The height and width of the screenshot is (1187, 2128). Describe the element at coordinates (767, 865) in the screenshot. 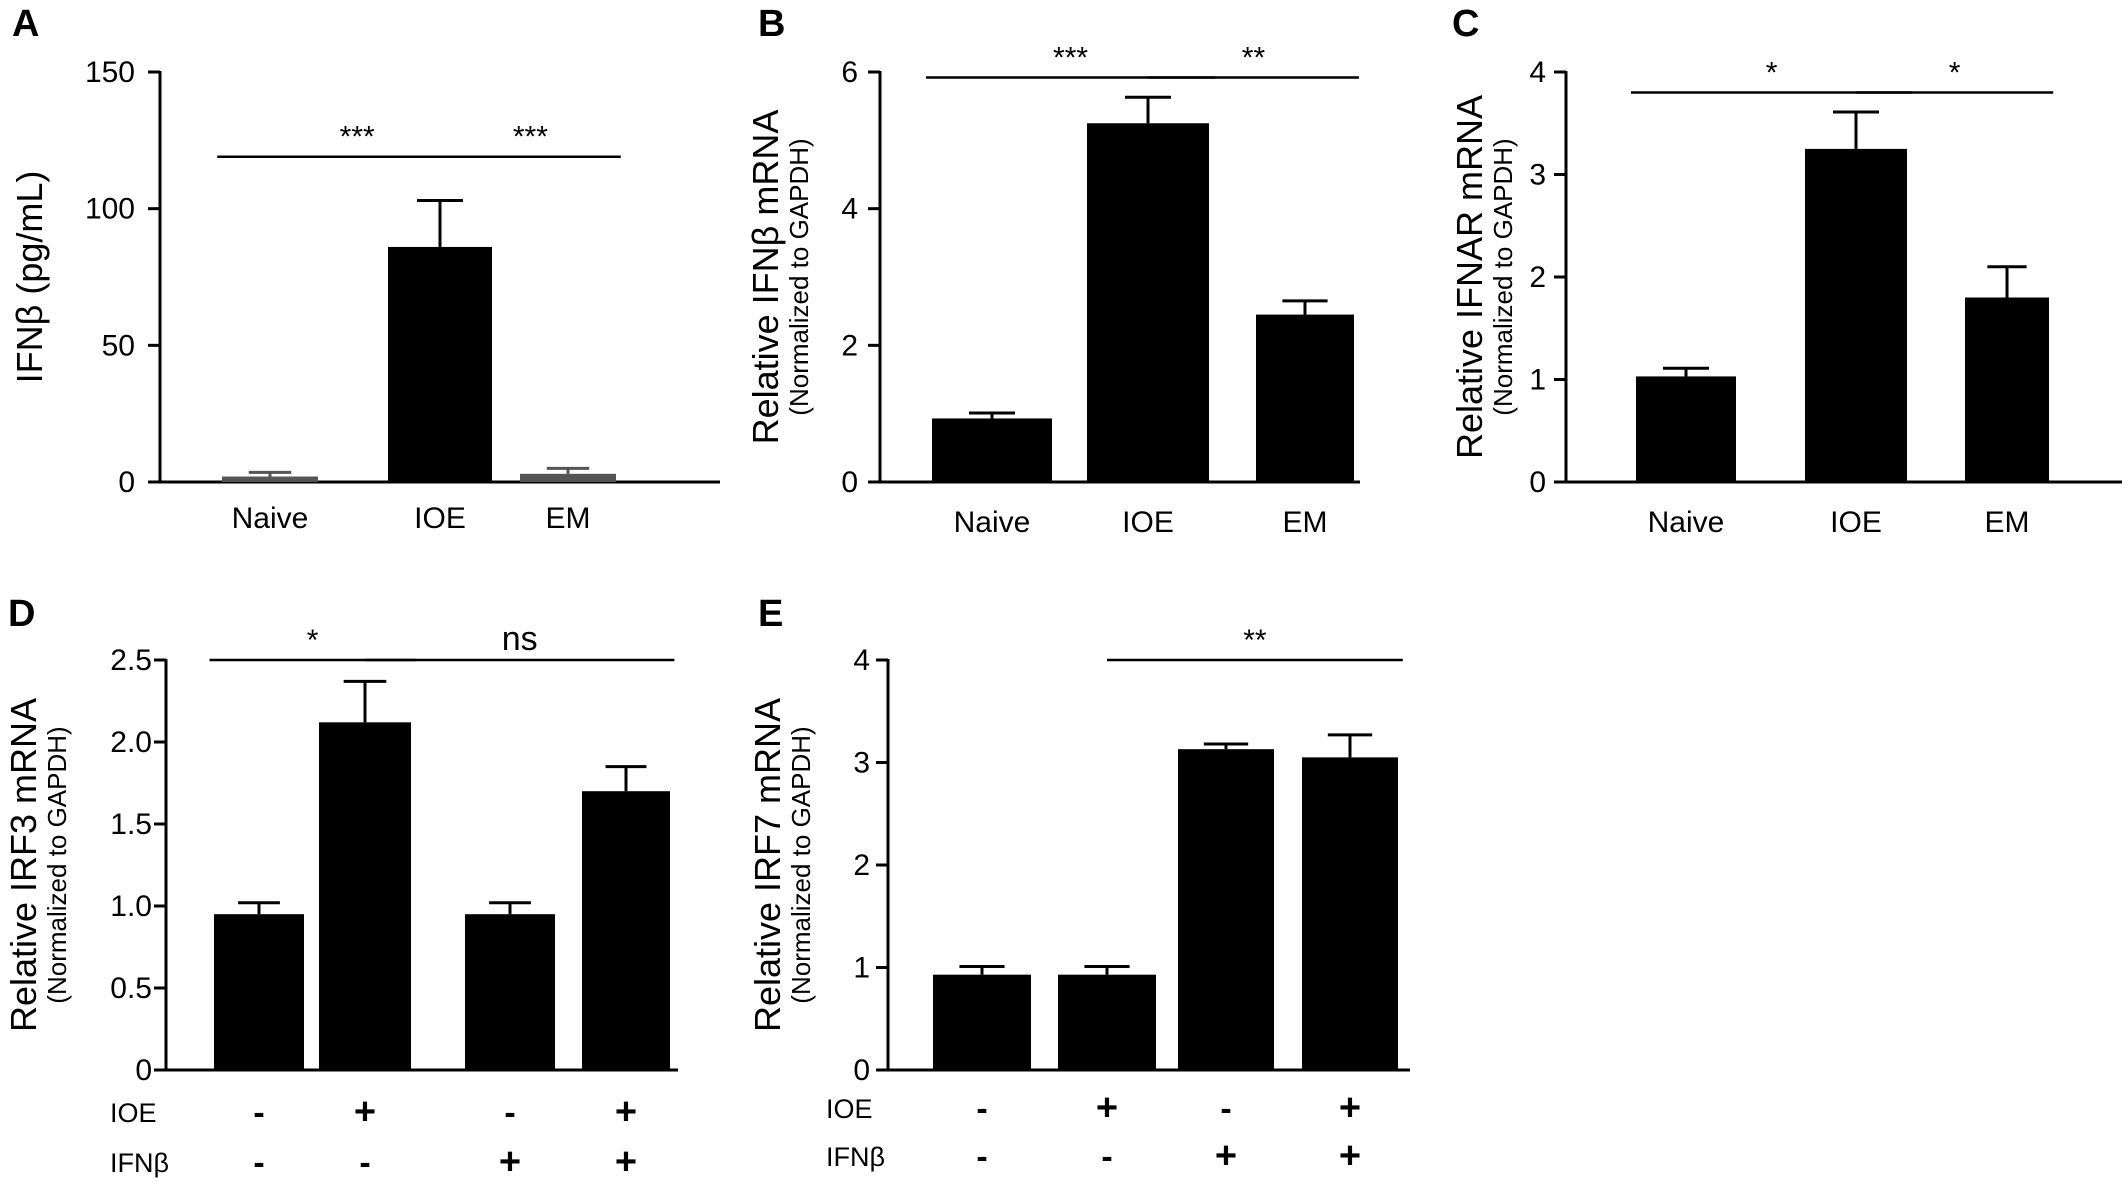

I see `y-axis-label: Relative IRF7 mRNA` at that location.